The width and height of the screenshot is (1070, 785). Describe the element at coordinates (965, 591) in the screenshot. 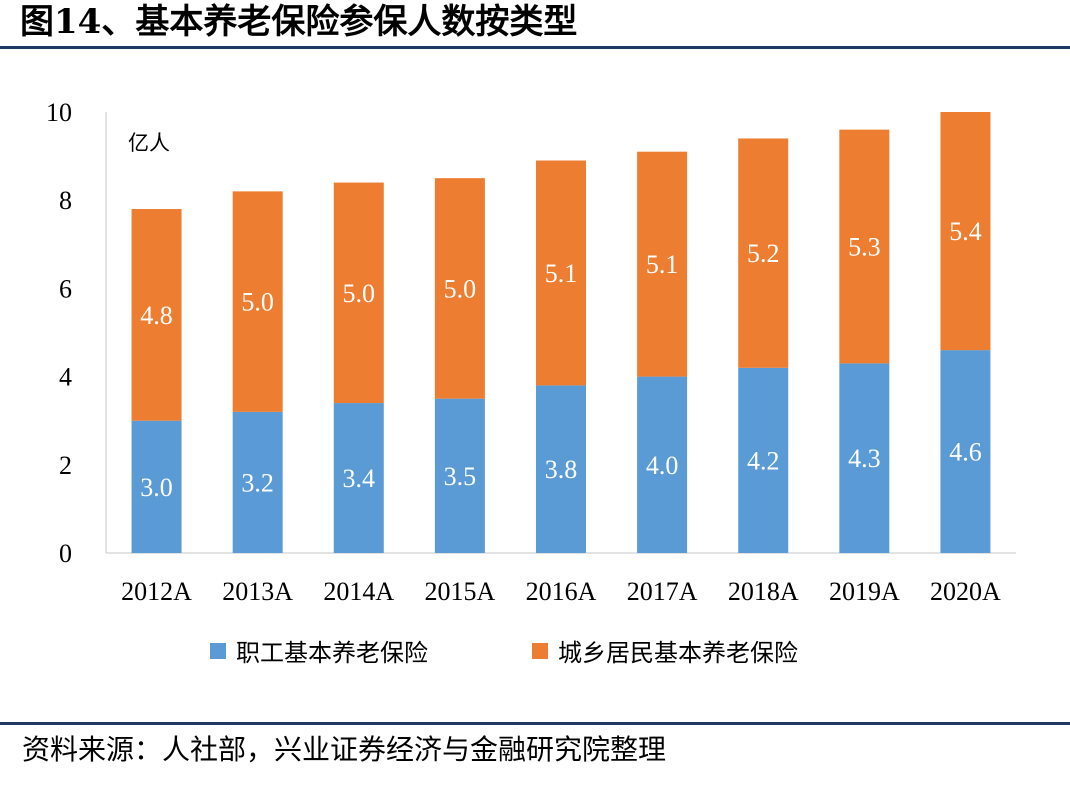

I see `x-tick-label: 2020A` at that location.